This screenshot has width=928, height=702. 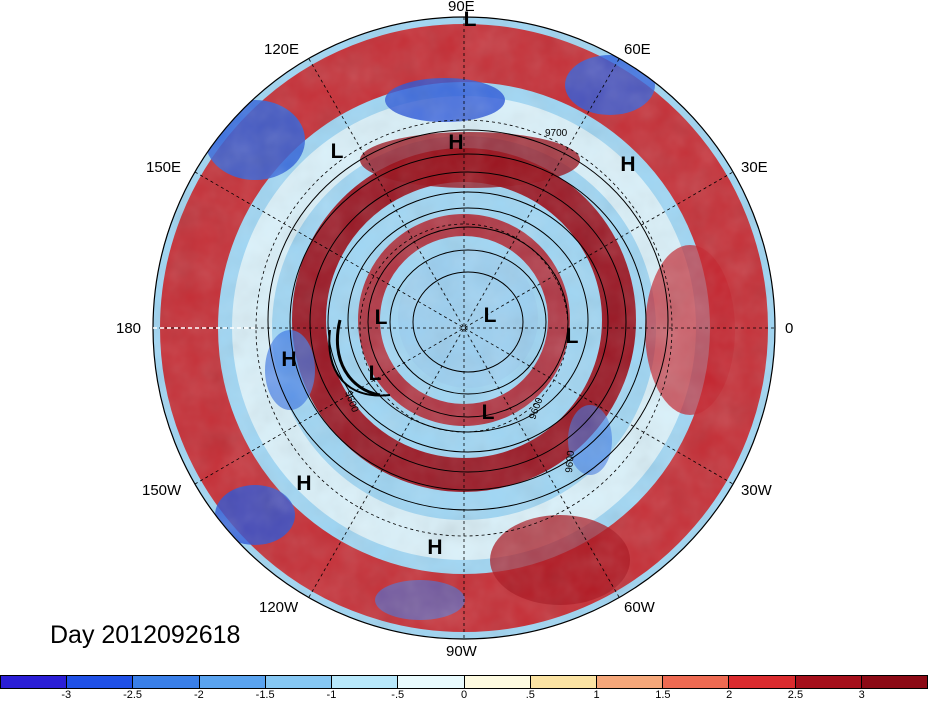 What do you see at coordinates (164, 167) in the screenshot?
I see `lon-label-150e: 150E` at bounding box center [164, 167].